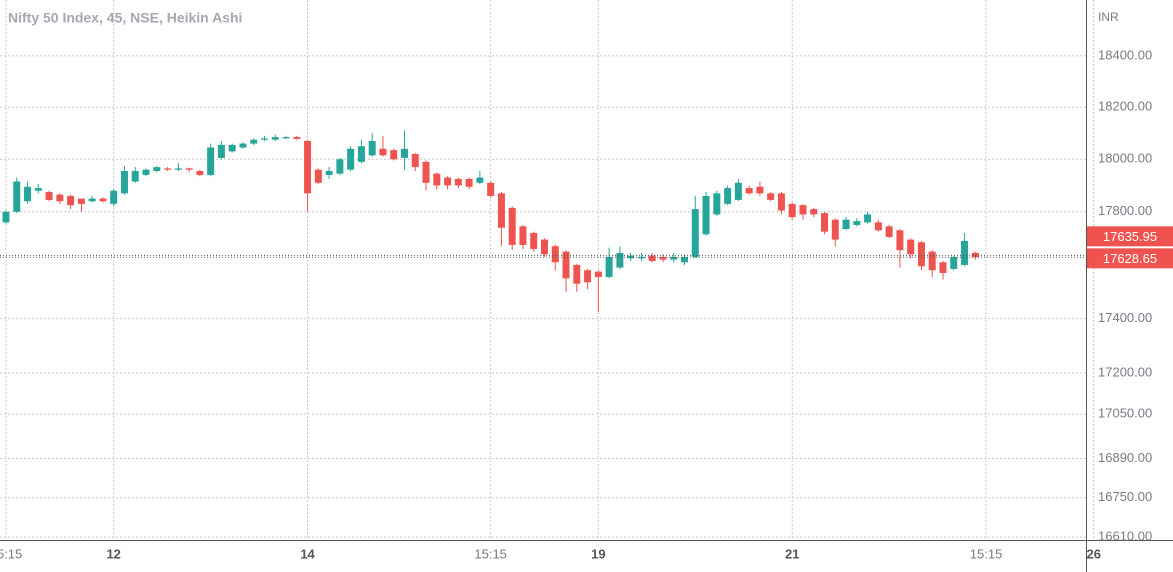 The height and width of the screenshot is (572, 1173). I want to click on y-tick-label: 17800.00, so click(1125, 210).